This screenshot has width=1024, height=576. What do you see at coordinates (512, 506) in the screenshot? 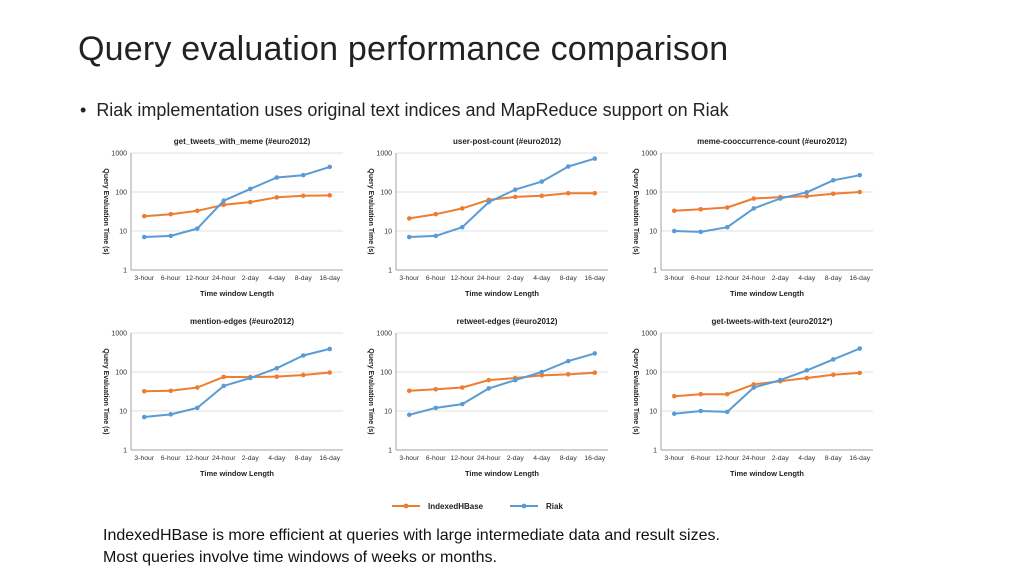
I see `chart-legend: IndexedHBase Riak` at bounding box center [512, 506].